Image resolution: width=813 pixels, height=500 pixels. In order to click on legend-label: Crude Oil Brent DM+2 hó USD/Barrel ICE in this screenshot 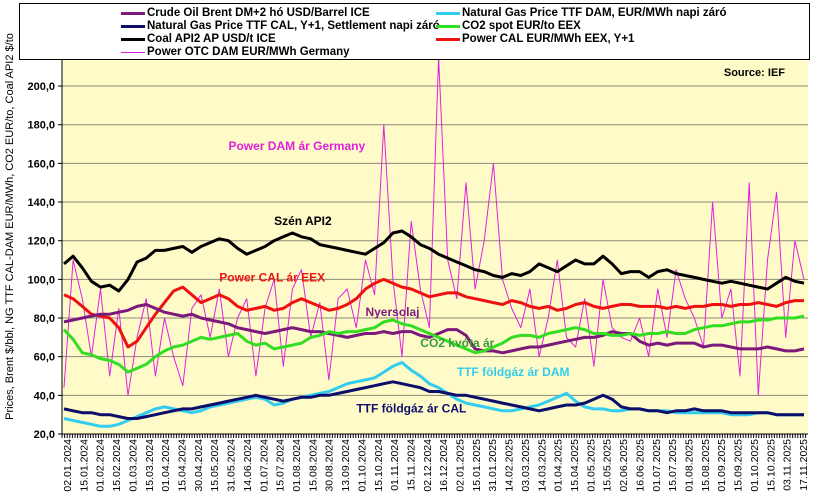, I will do `click(258, 13)`.